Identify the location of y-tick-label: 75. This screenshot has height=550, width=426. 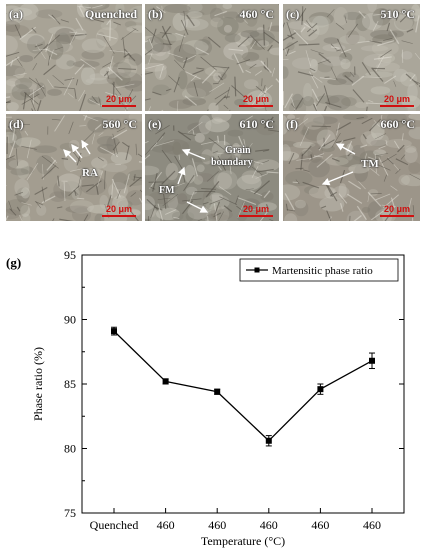
(70, 513).